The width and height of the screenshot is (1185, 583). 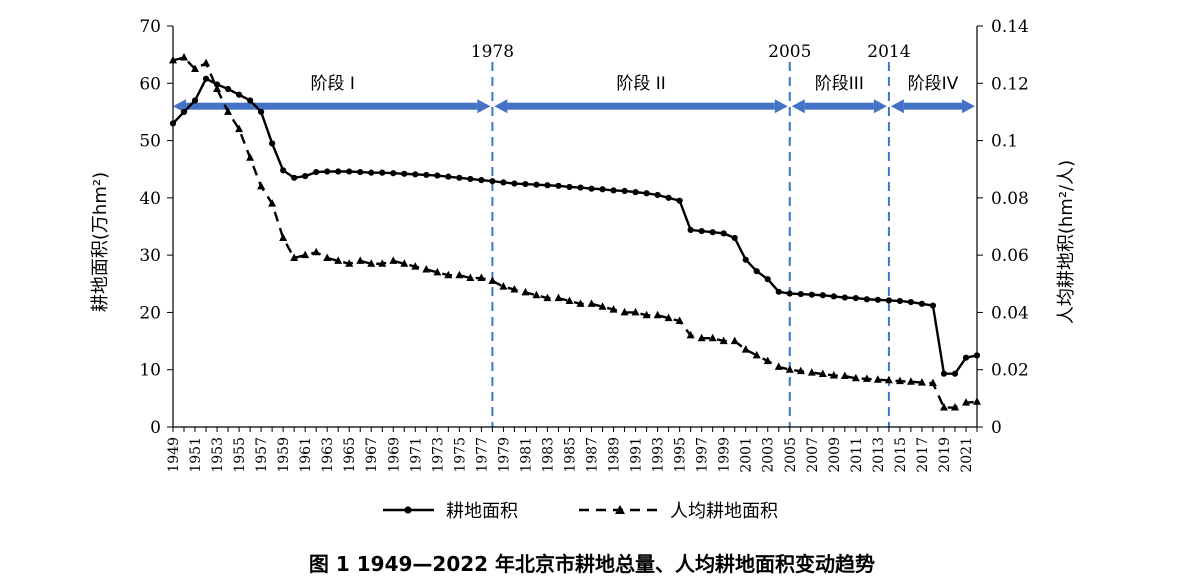 I want to click on y-left-tick-label: 10, so click(x=150, y=371).